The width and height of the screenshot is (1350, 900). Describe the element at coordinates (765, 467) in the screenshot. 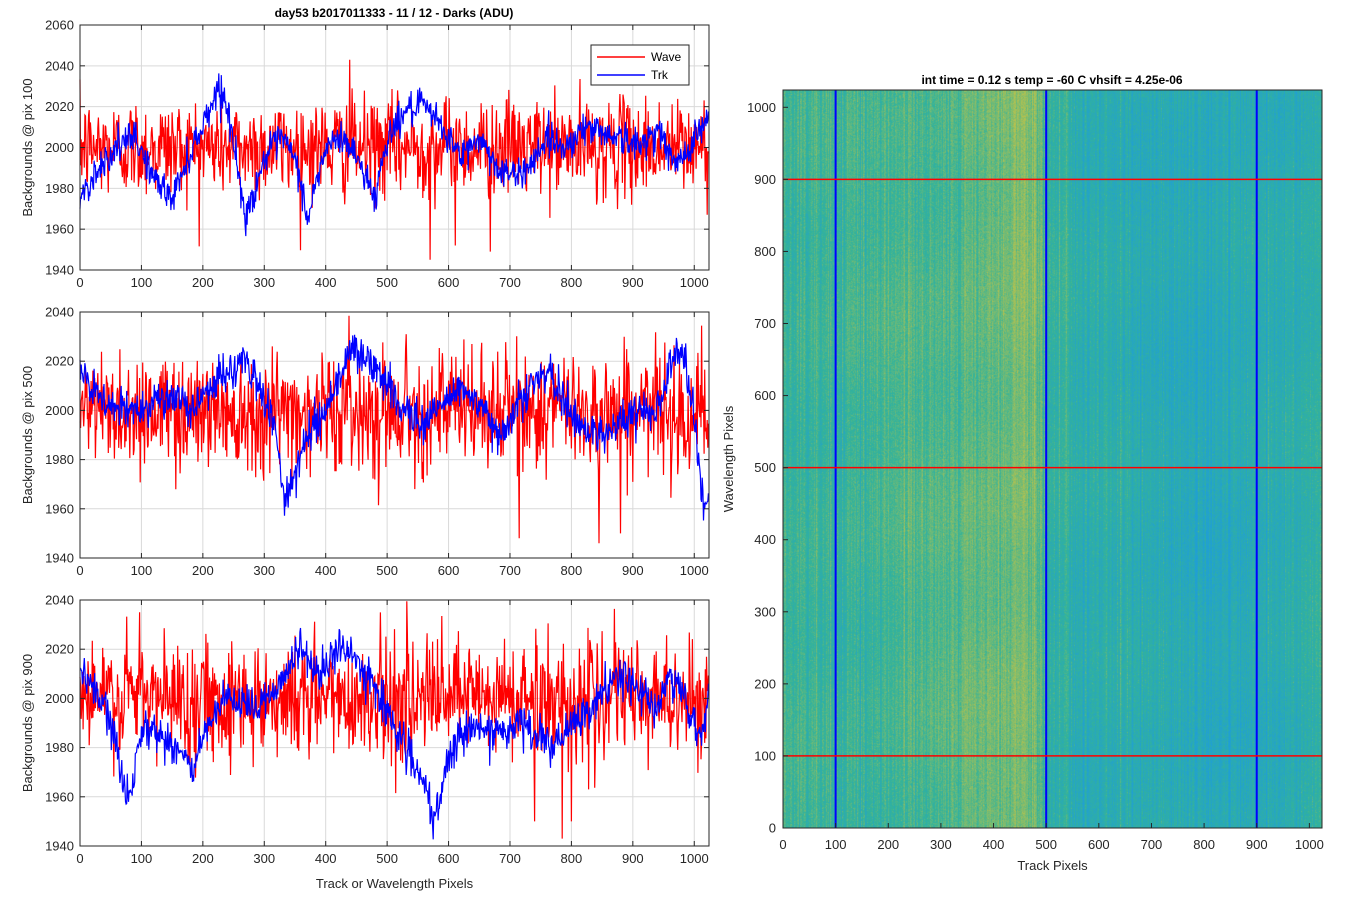

I see `y-tick-label: 500` at that location.